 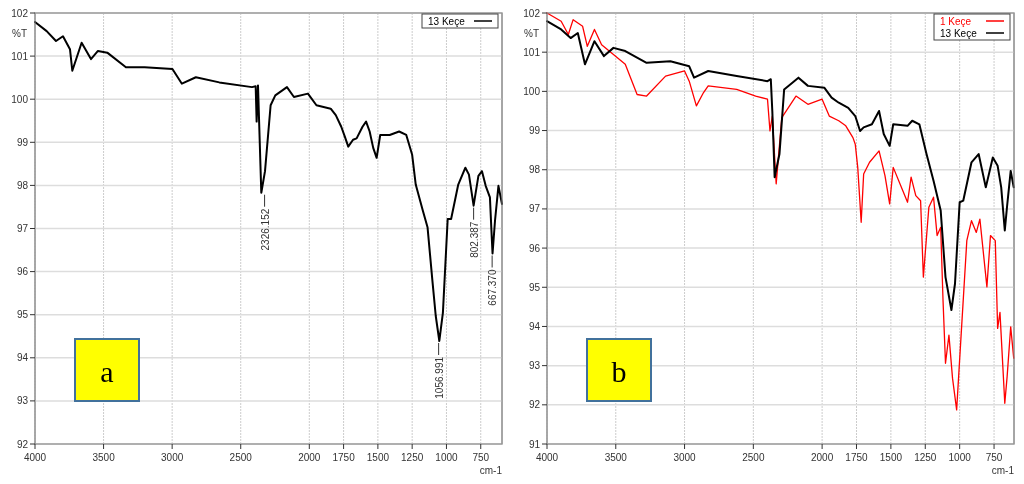 What do you see at coordinates (956, 21) in the screenshot?
I see `legend-label: 1 Keçe` at bounding box center [956, 21].